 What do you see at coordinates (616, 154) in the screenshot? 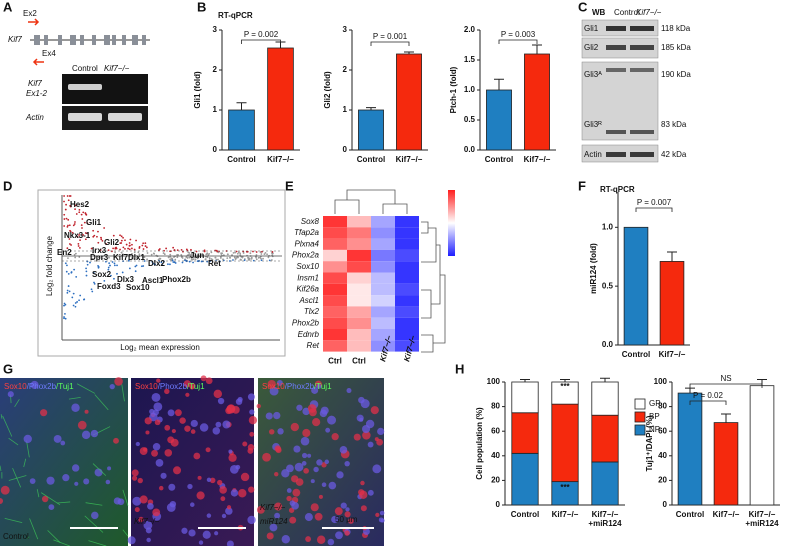
I see `blot-band` at bounding box center [616, 154].